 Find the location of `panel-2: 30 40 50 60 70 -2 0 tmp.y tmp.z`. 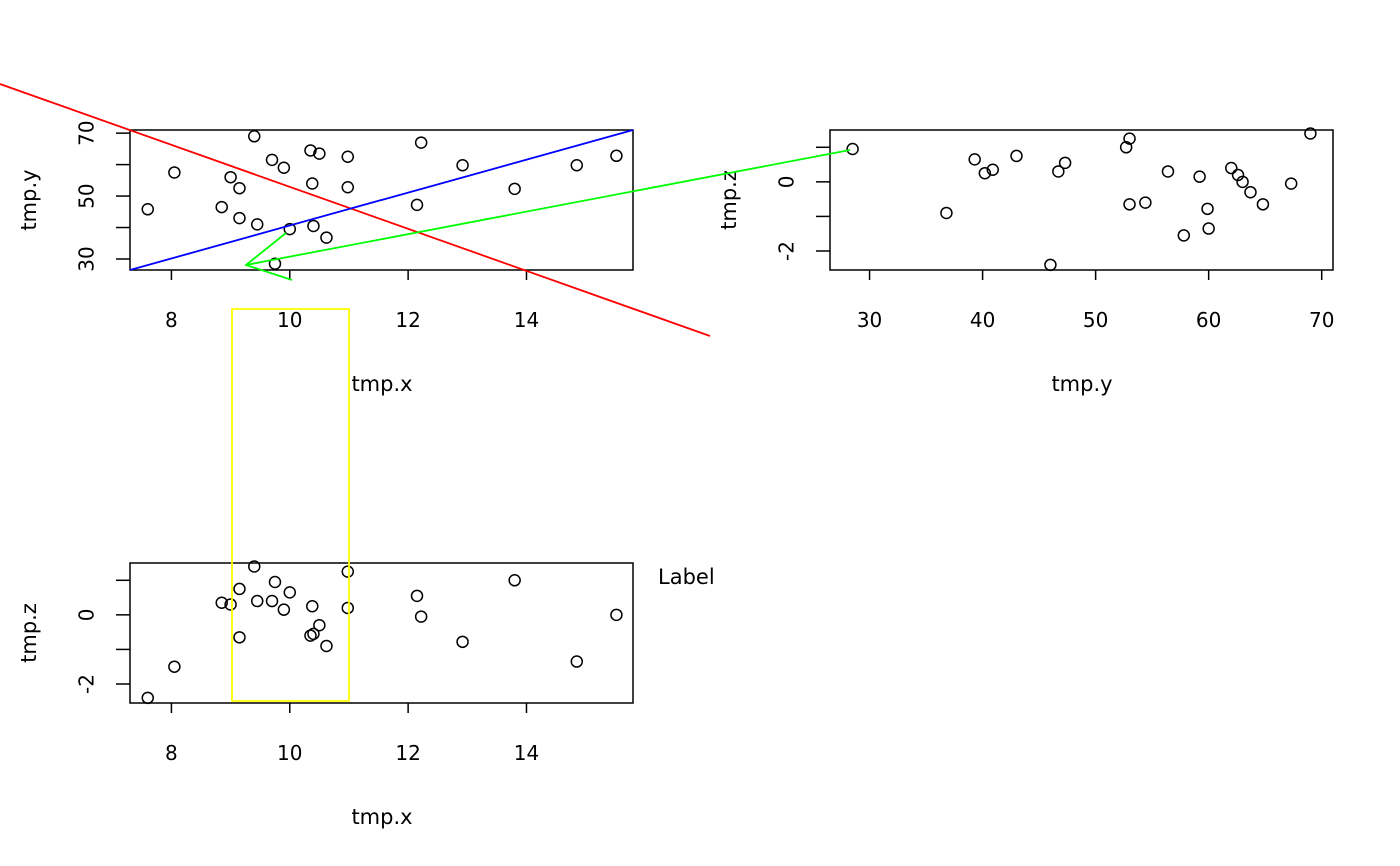

panel-2: 30 40 50 60 70 -2 0 tmp.y tmp.z is located at coordinates (1025, 261).